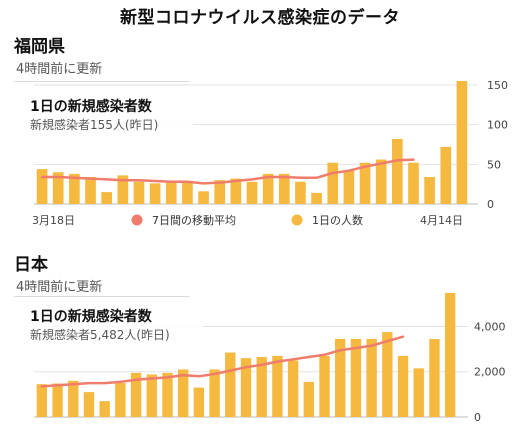 Image resolution: width=520 pixels, height=425 pixels. I want to click on overlay-subtitle: 新規感染者155人(昨日), so click(94, 124).